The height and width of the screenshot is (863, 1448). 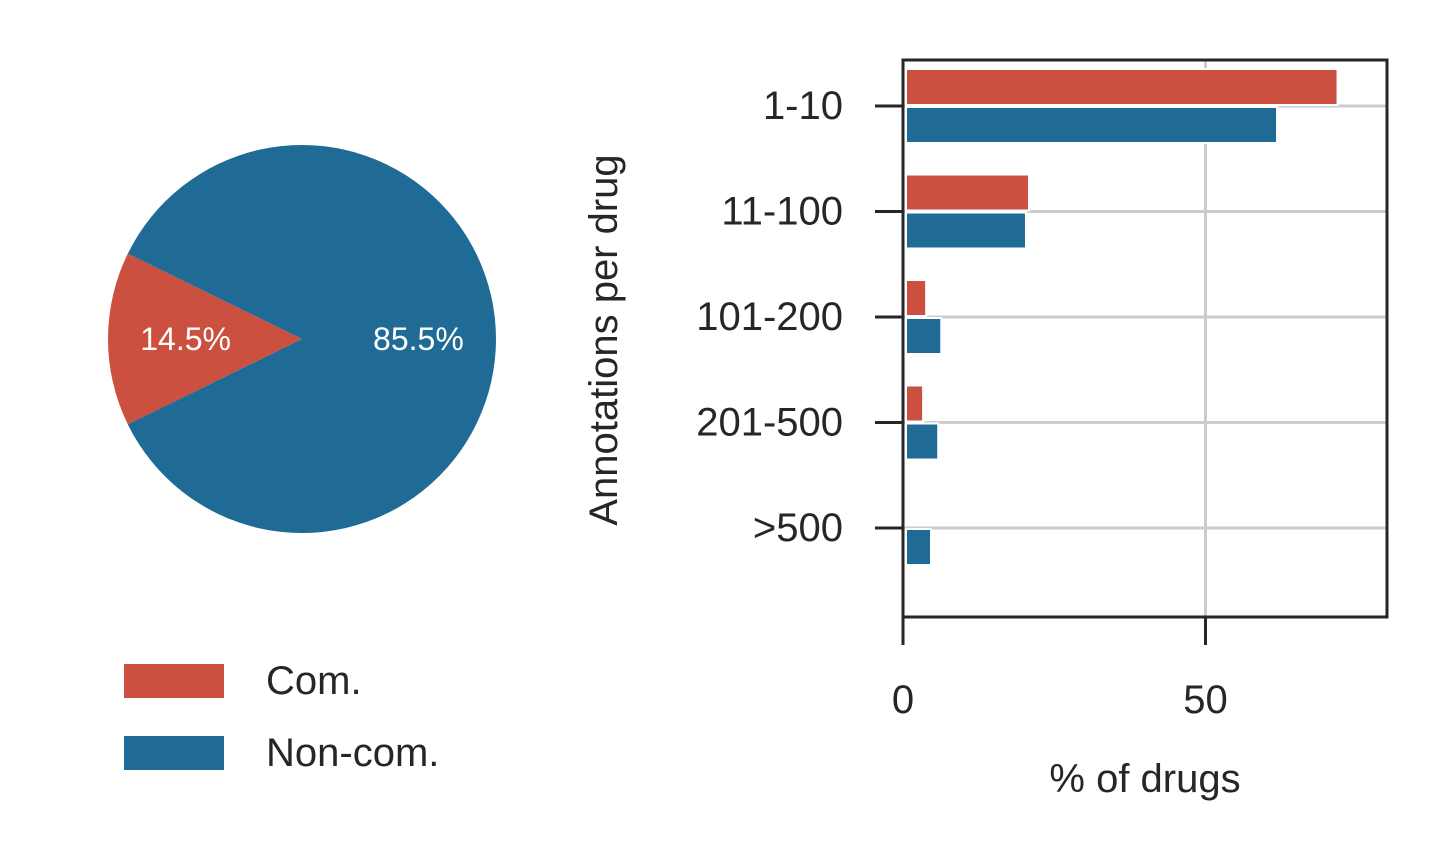 I want to click on pie-chart: 14.5% 85.5%, so click(x=301, y=339).